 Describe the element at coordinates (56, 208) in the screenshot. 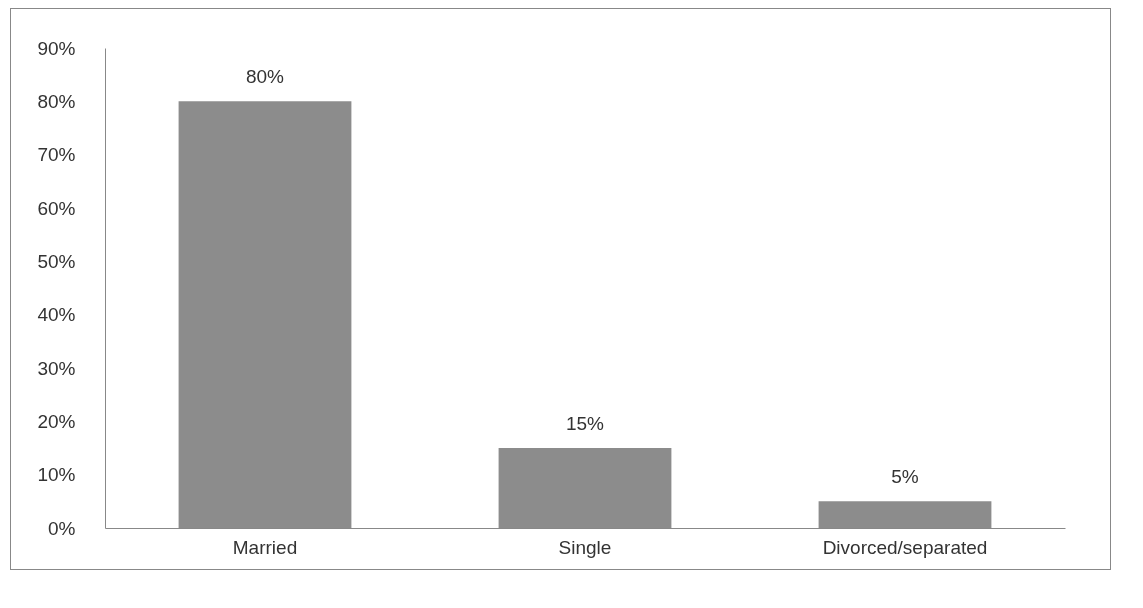

I see `y-tick-label: 60%` at that location.